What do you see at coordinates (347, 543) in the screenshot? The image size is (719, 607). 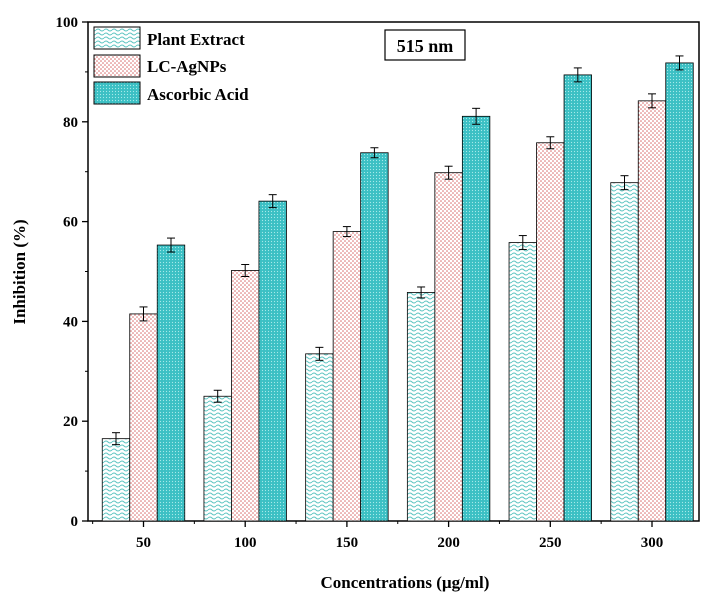 I see `x-tick-label-150: 150` at bounding box center [347, 543].